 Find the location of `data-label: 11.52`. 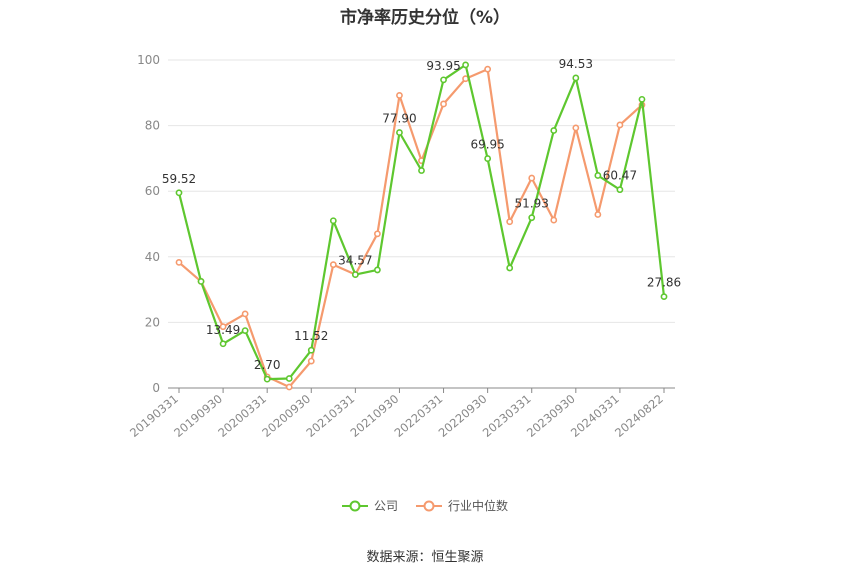

data-label: 11.52 is located at coordinates (311, 336).